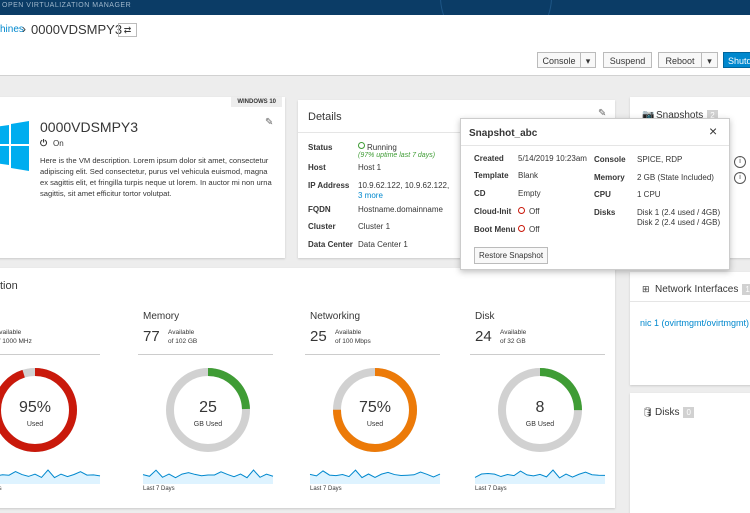  What do you see at coordinates (485, 316) in the screenshot?
I see `metric-title: Disk` at bounding box center [485, 316].